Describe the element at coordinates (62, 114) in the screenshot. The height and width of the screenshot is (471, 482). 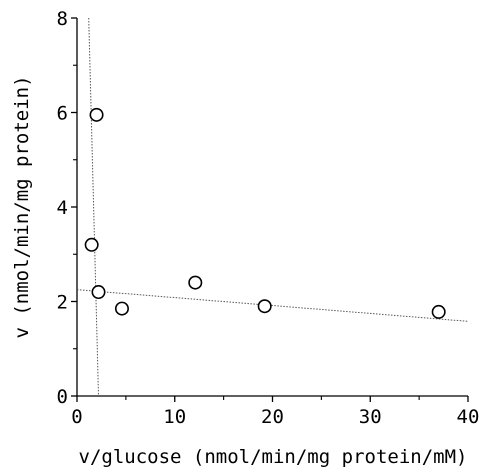
I see `y-tick-label: 6` at that location.